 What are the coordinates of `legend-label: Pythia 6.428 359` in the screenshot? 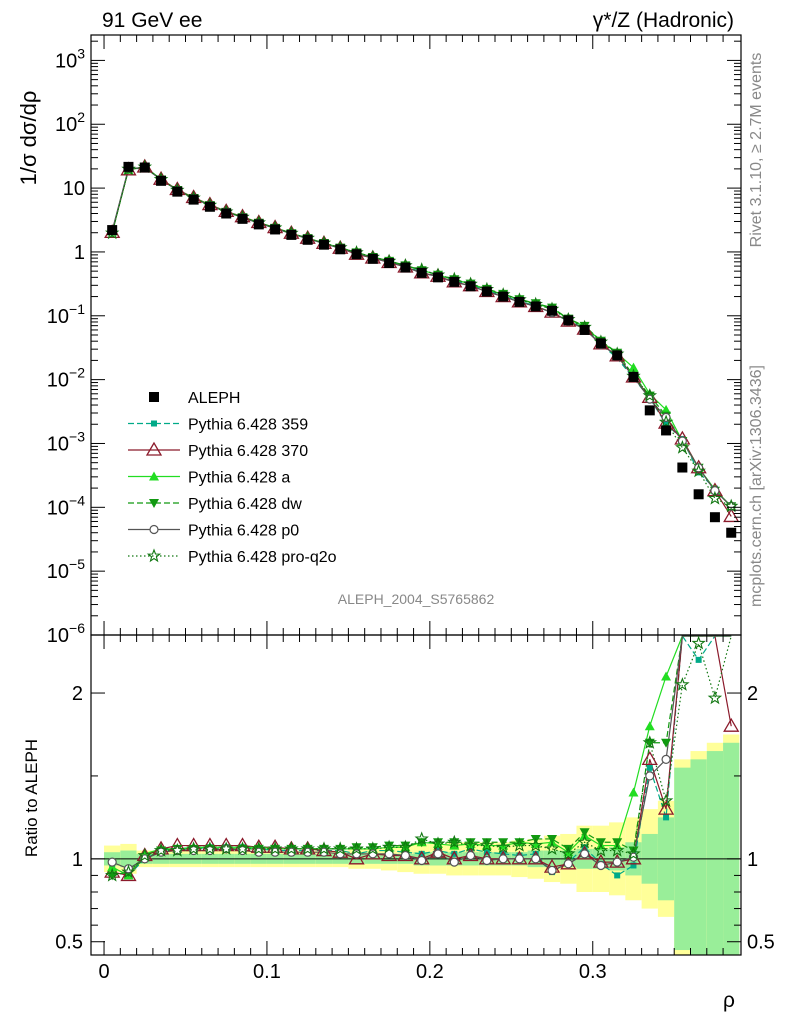 It's located at (248, 425).